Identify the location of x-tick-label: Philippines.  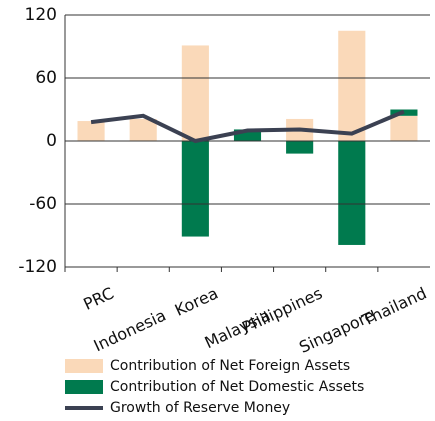
(282, 310).